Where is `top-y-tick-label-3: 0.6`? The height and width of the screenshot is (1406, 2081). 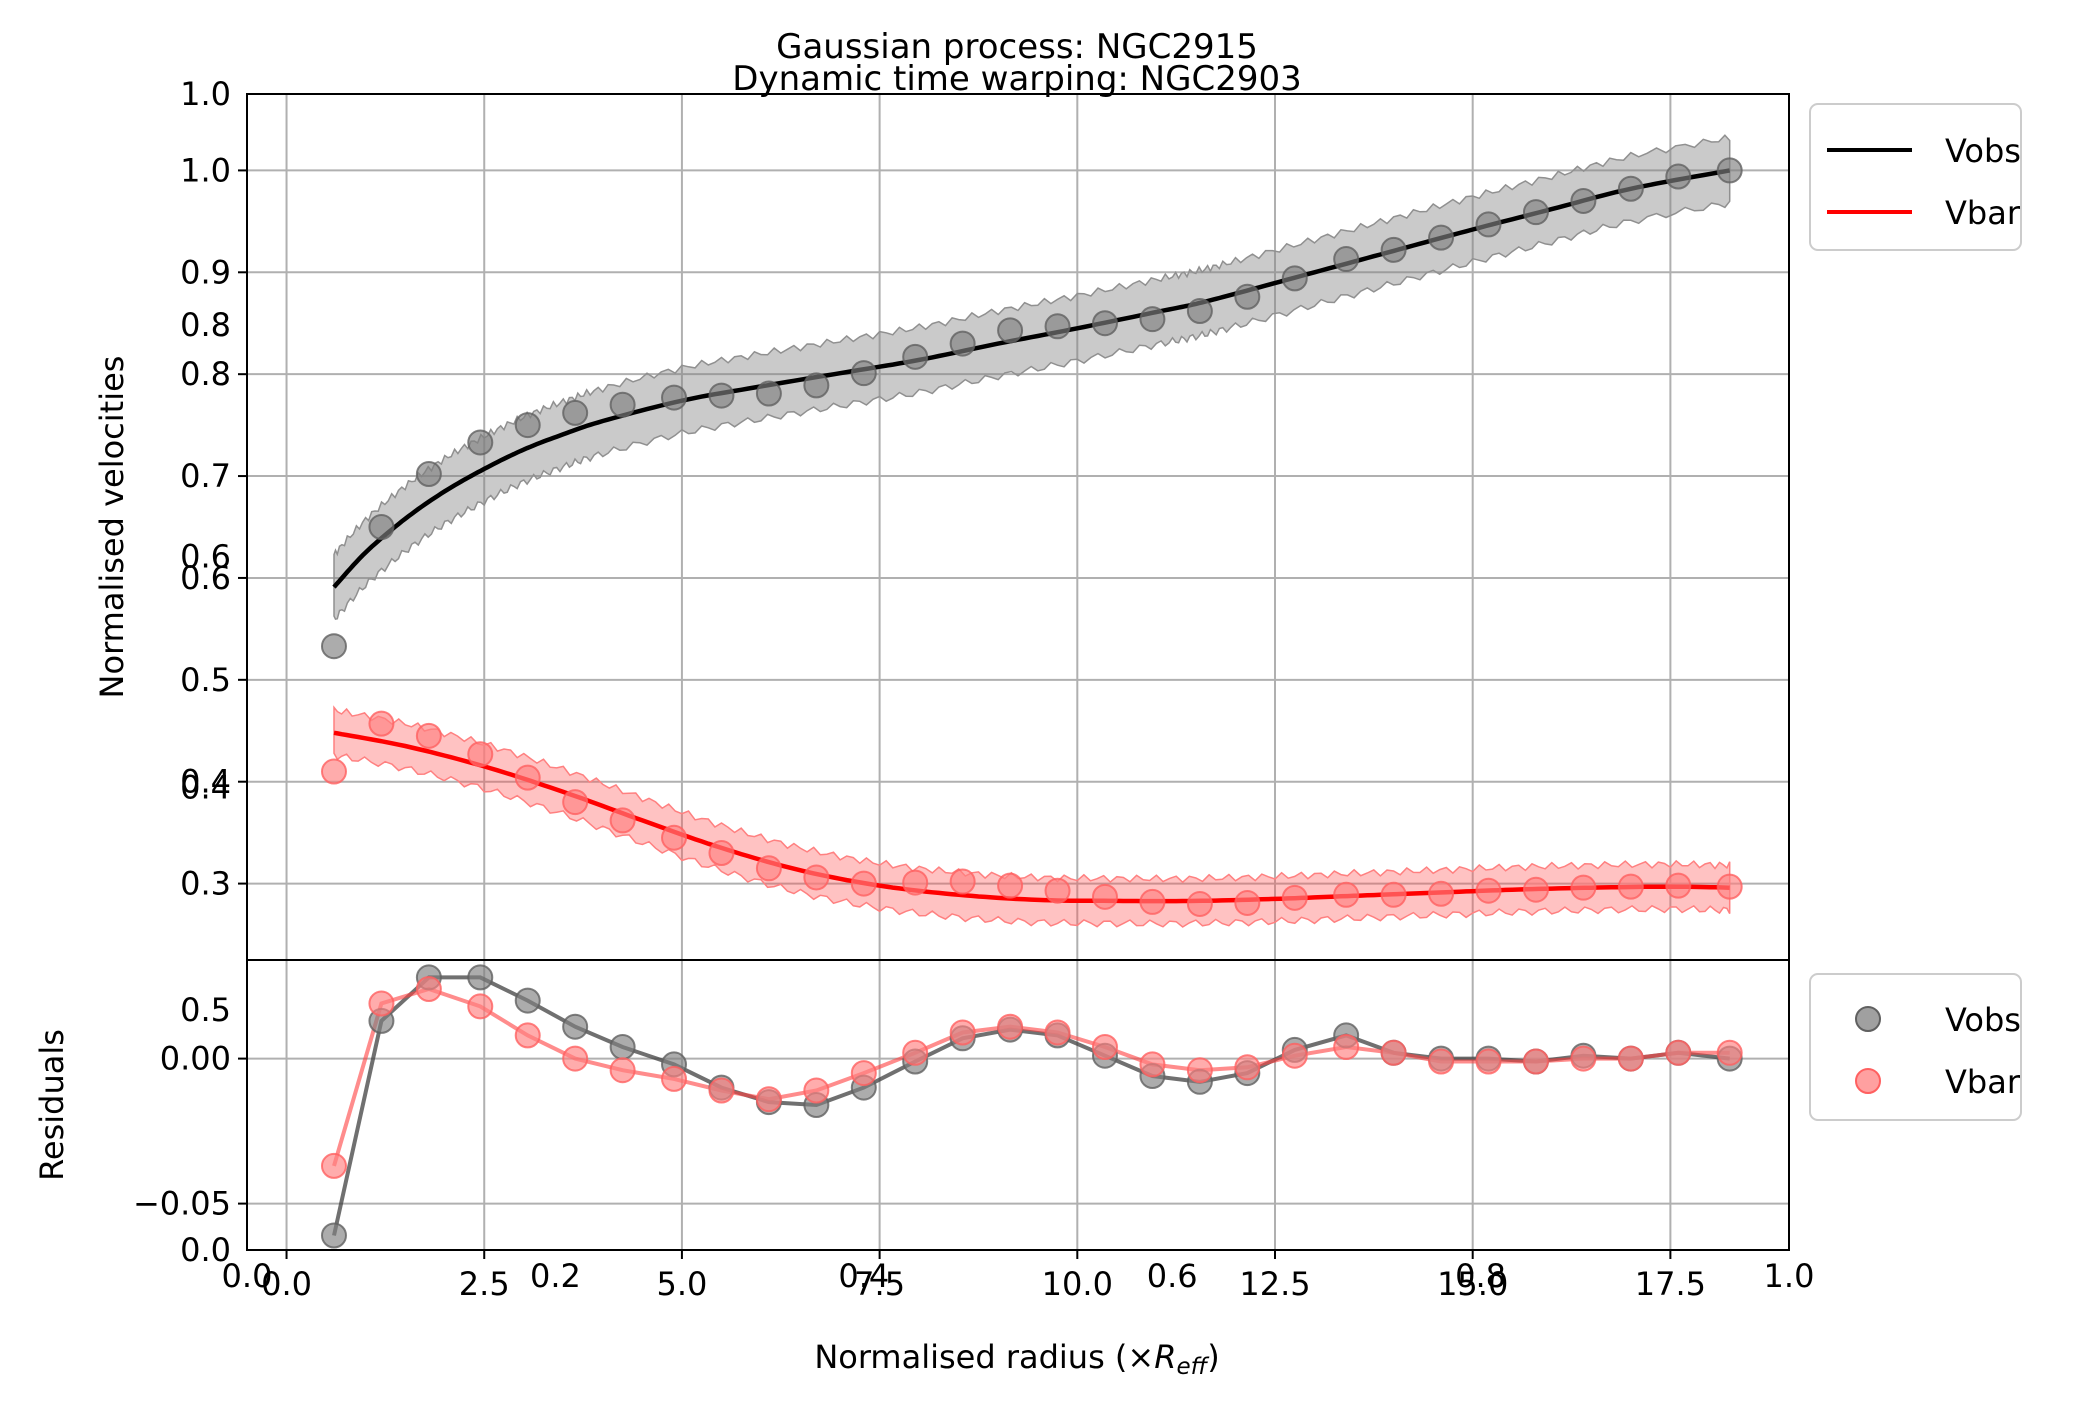 top-y-tick-label-3: 0.6 is located at coordinates (205, 578).